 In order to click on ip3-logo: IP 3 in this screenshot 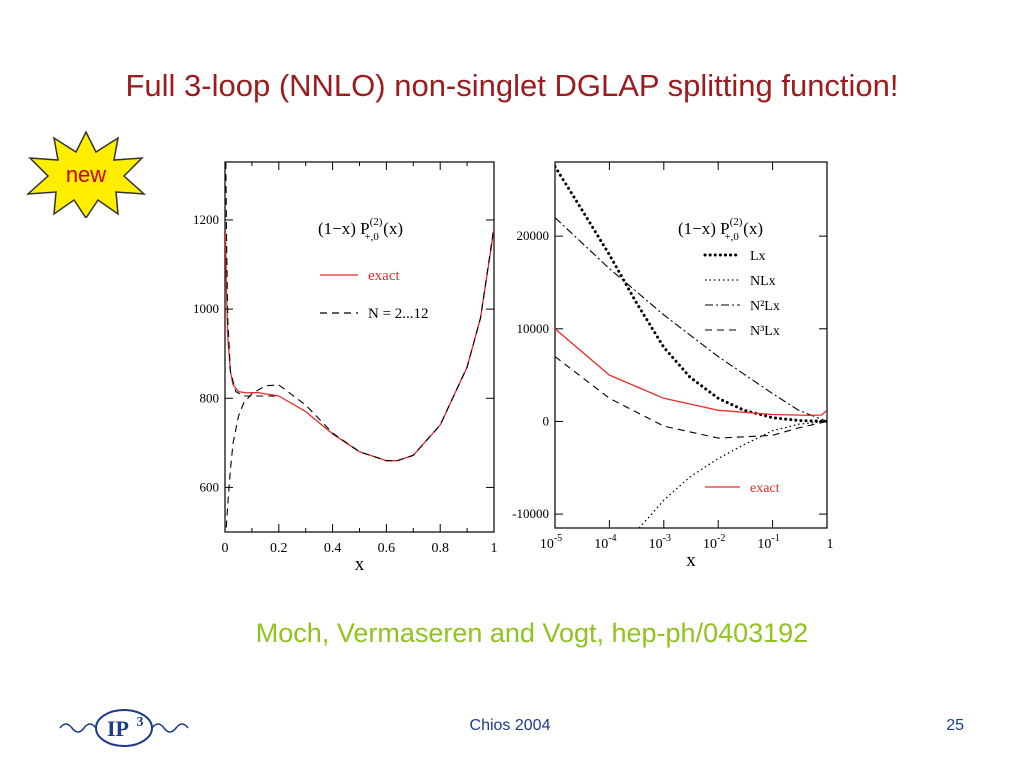, I will do `click(124, 728)`.